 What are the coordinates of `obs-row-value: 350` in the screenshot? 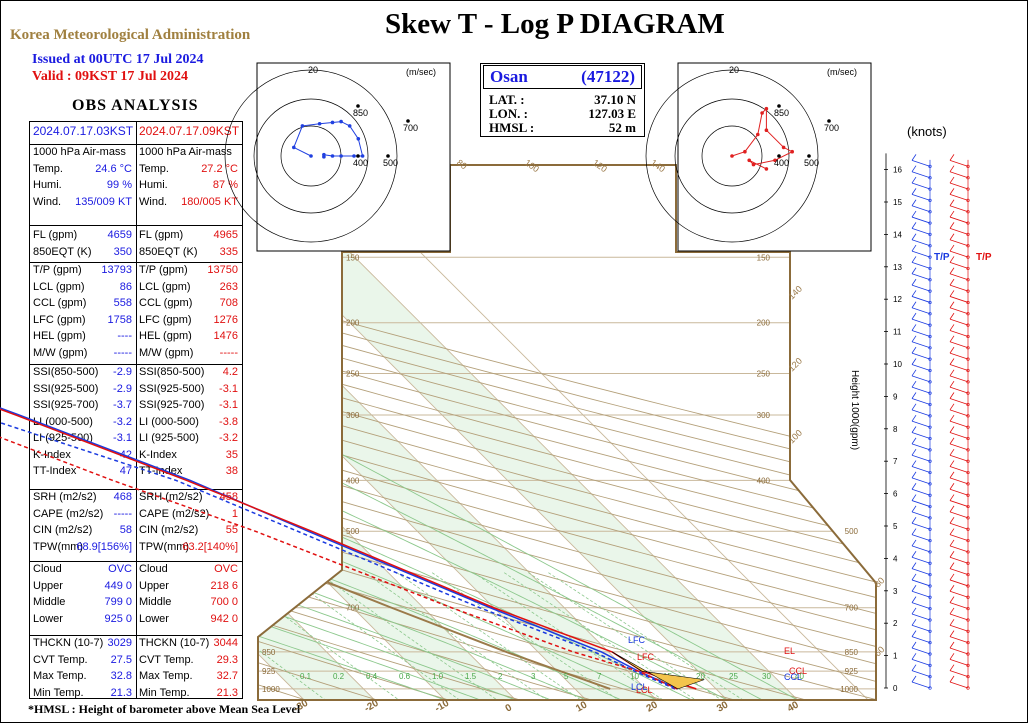 It's located at (122, 251).